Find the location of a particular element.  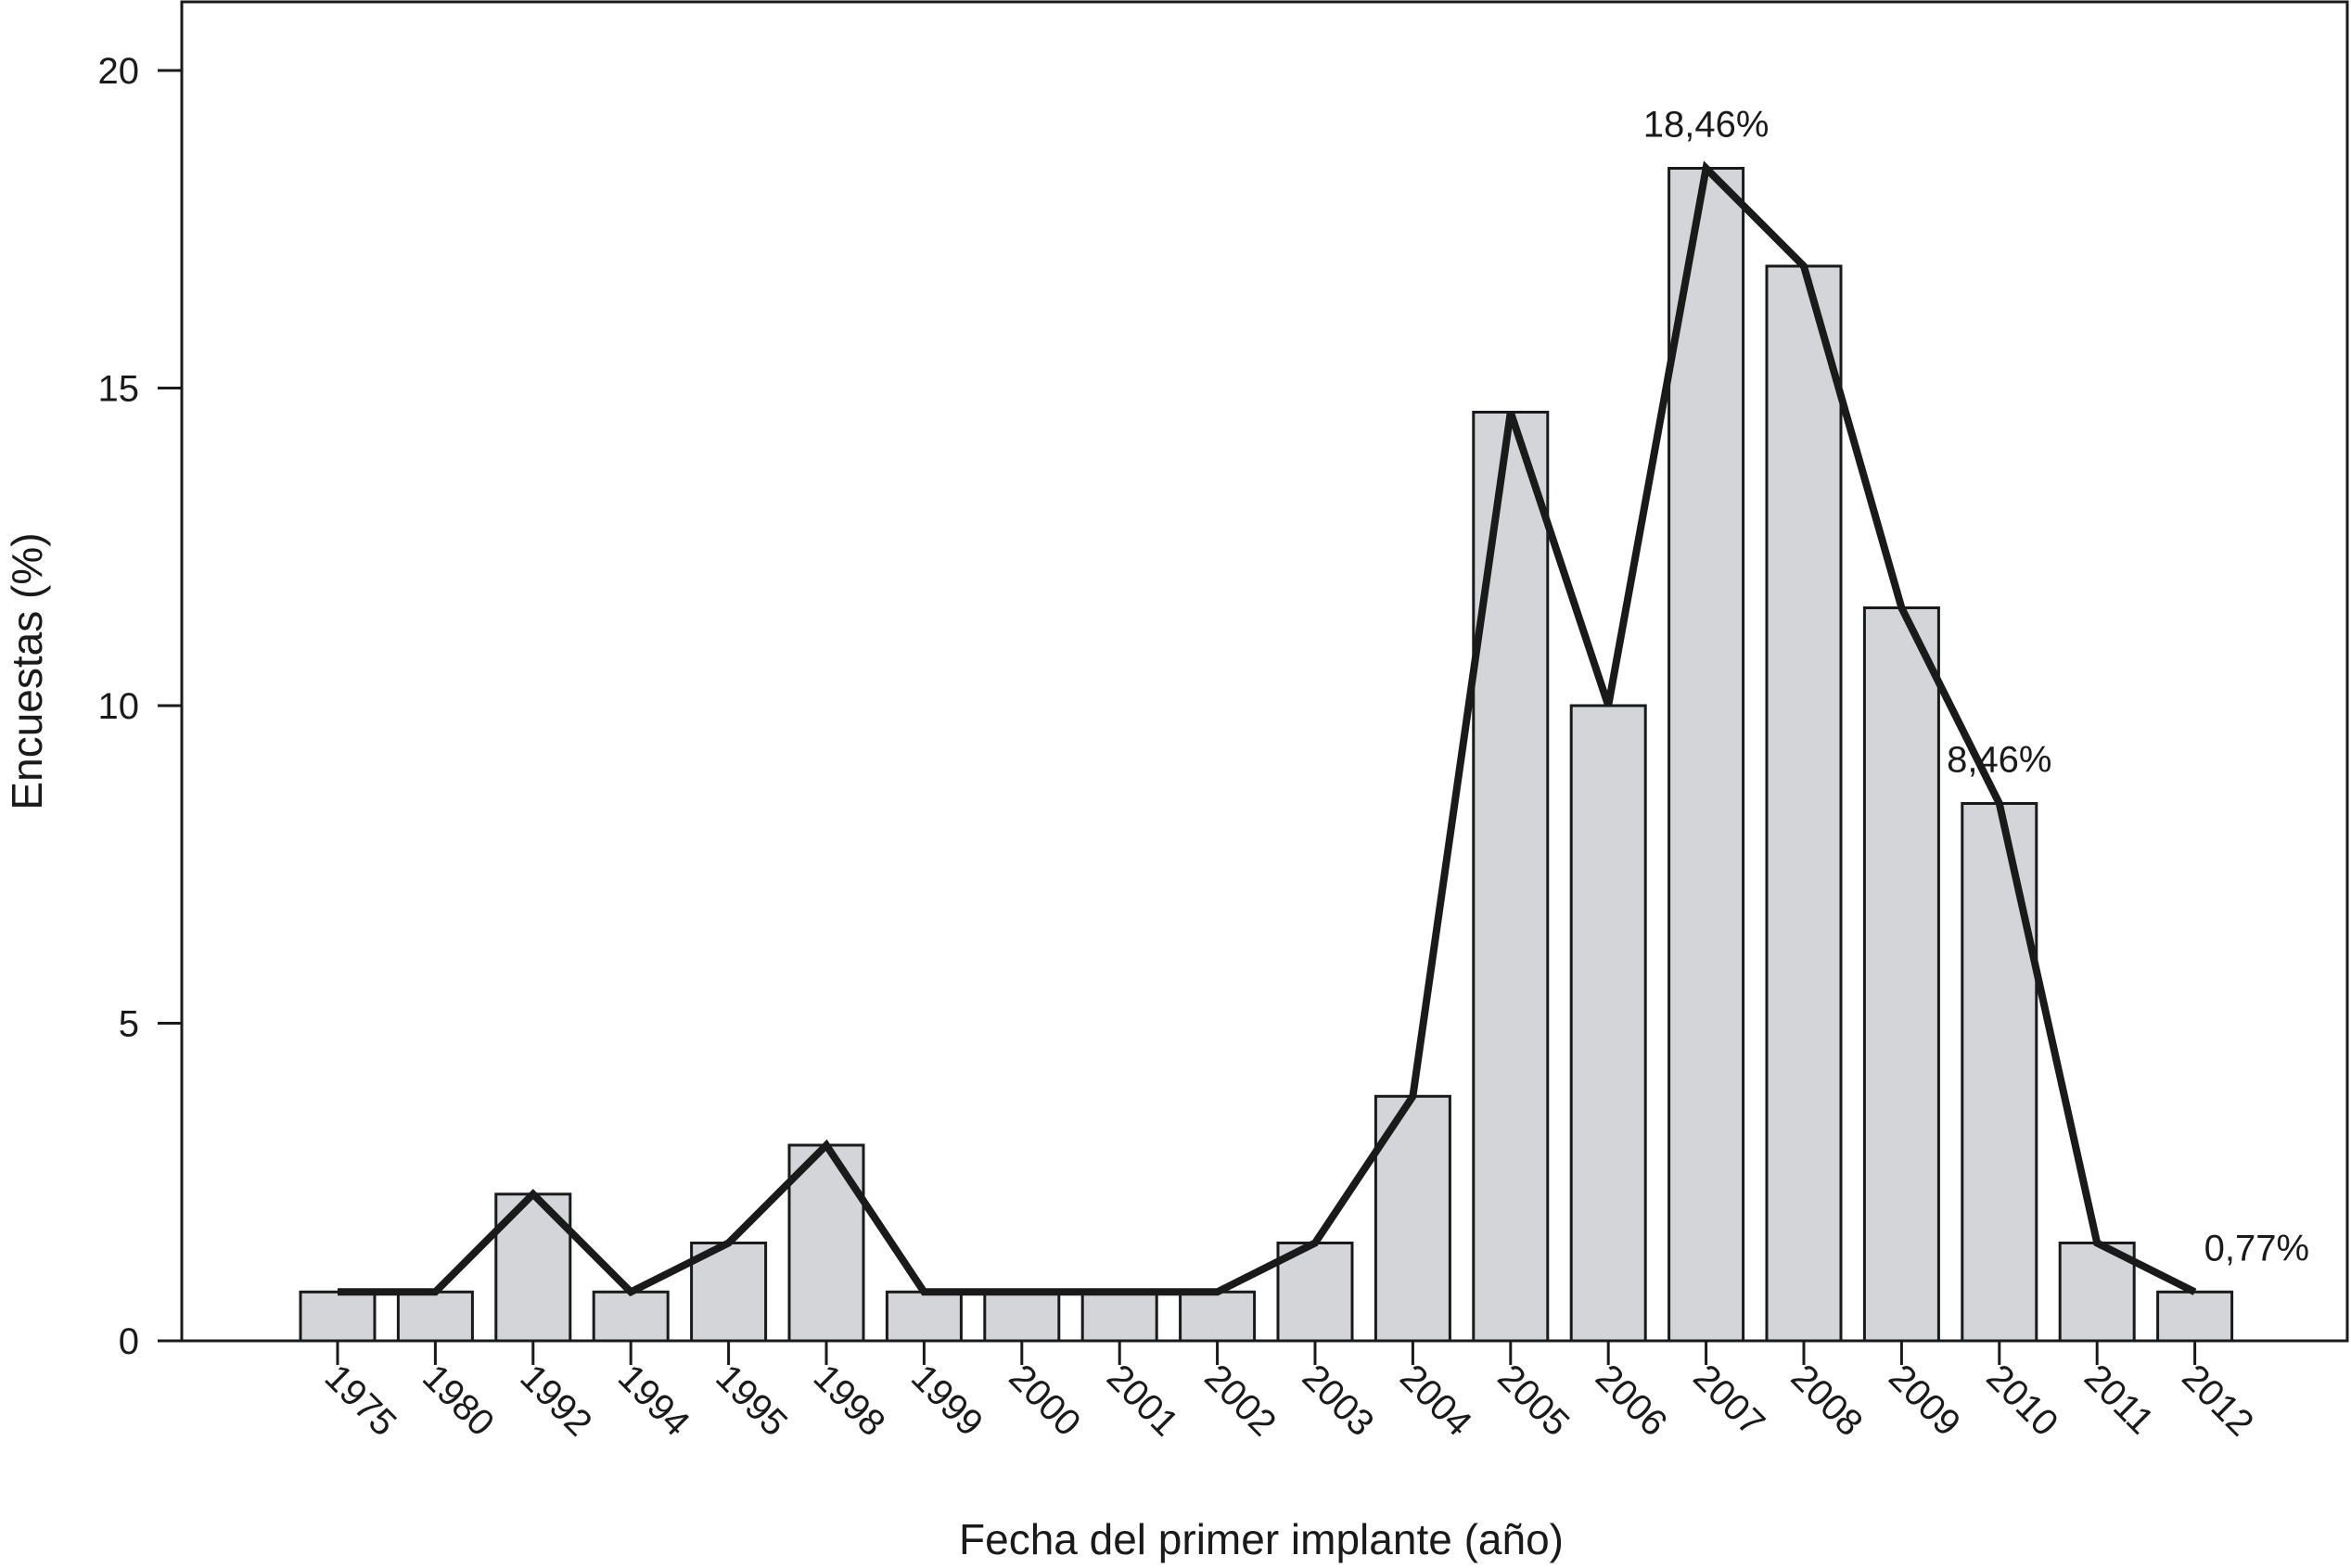

bar-1994 is located at coordinates (631, 1316).